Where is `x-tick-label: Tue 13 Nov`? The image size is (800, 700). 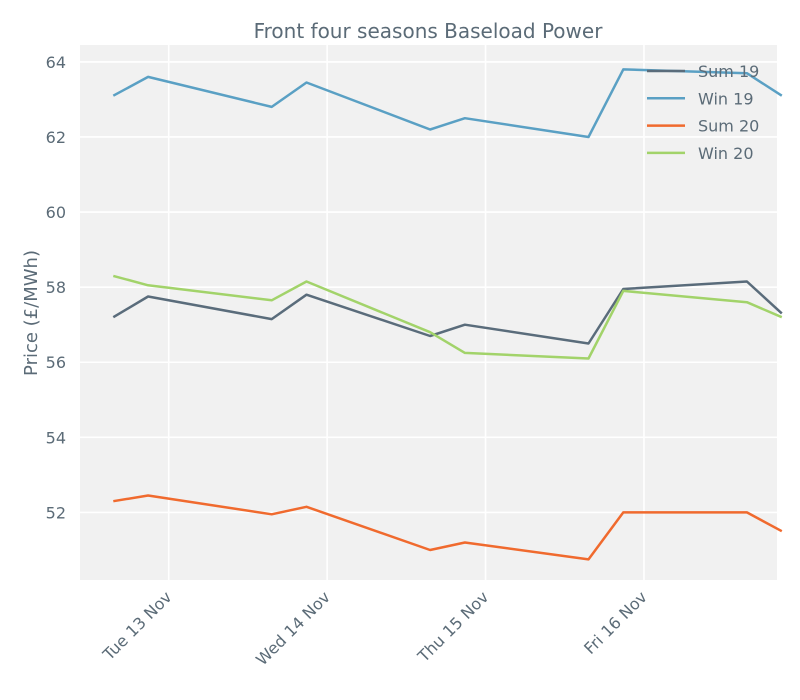
x-tick-label: Tue 13 Nov is located at coordinates (136, 625).